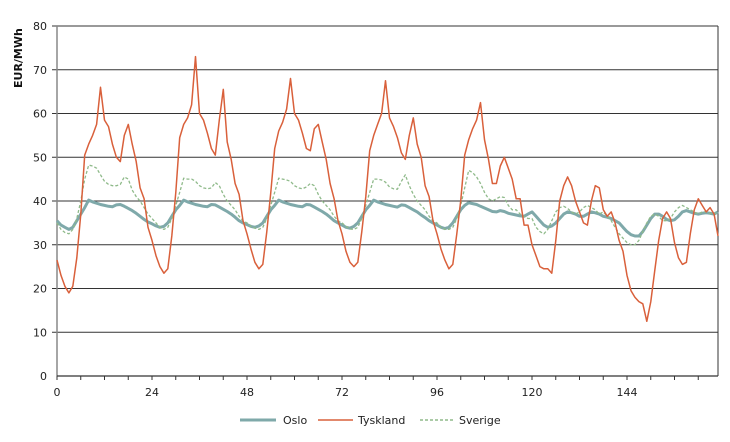 This screenshot has width=730, height=442. I want to click on y-tick-label: 30, so click(40, 245).